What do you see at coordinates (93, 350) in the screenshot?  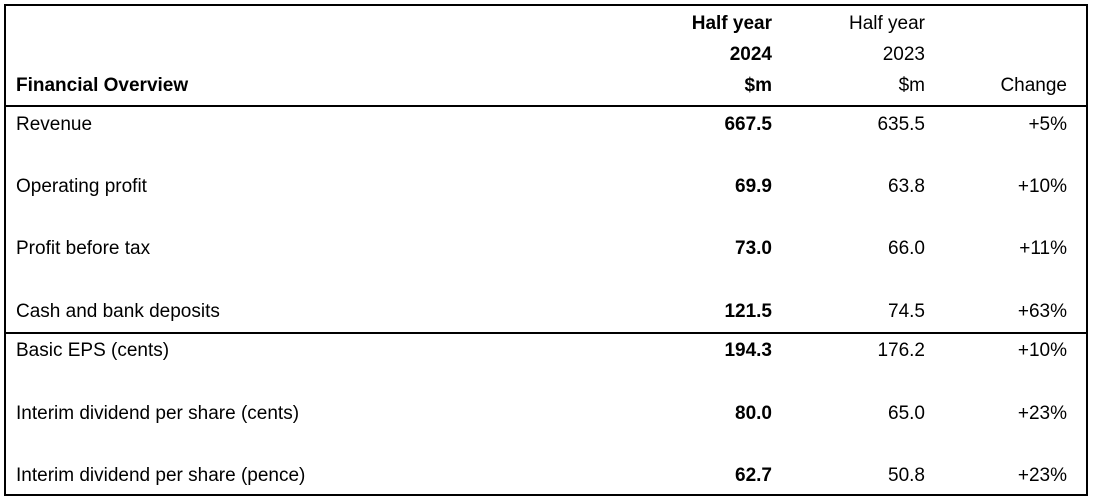 I see `row-label: Basic EPS (cents)` at bounding box center [93, 350].